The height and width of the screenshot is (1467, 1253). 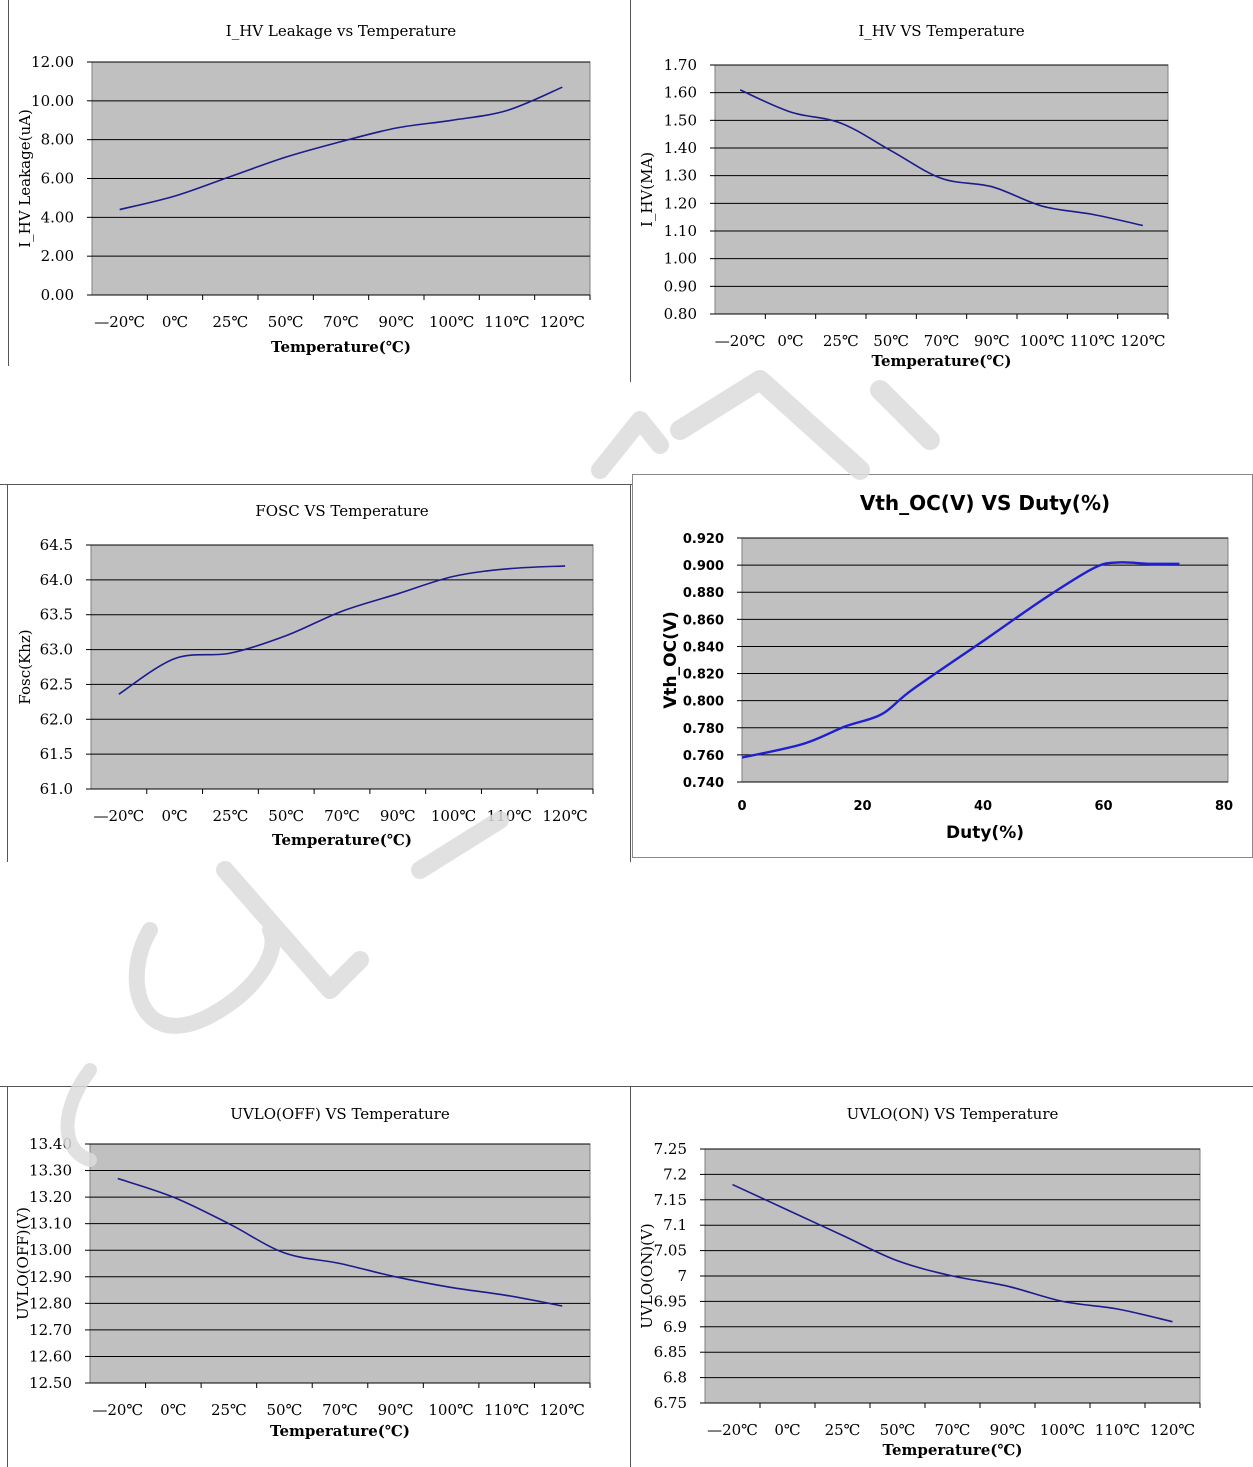 What do you see at coordinates (670, 1301) in the screenshot?
I see `y-tick-label: 6.95` at bounding box center [670, 1301].